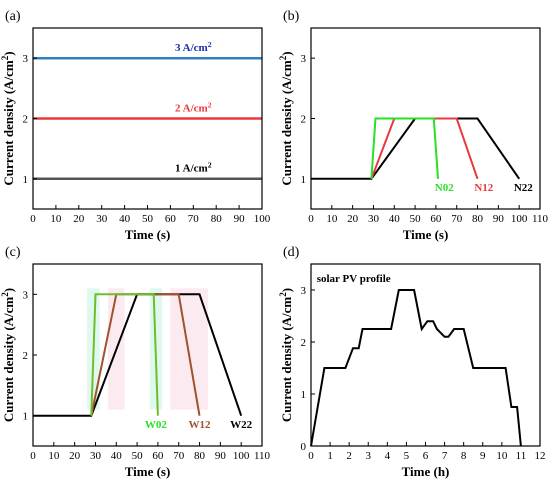 The width and height of the screenshot is (550, 491). I want to click on x-tick-label: 11, so click(521, 456).